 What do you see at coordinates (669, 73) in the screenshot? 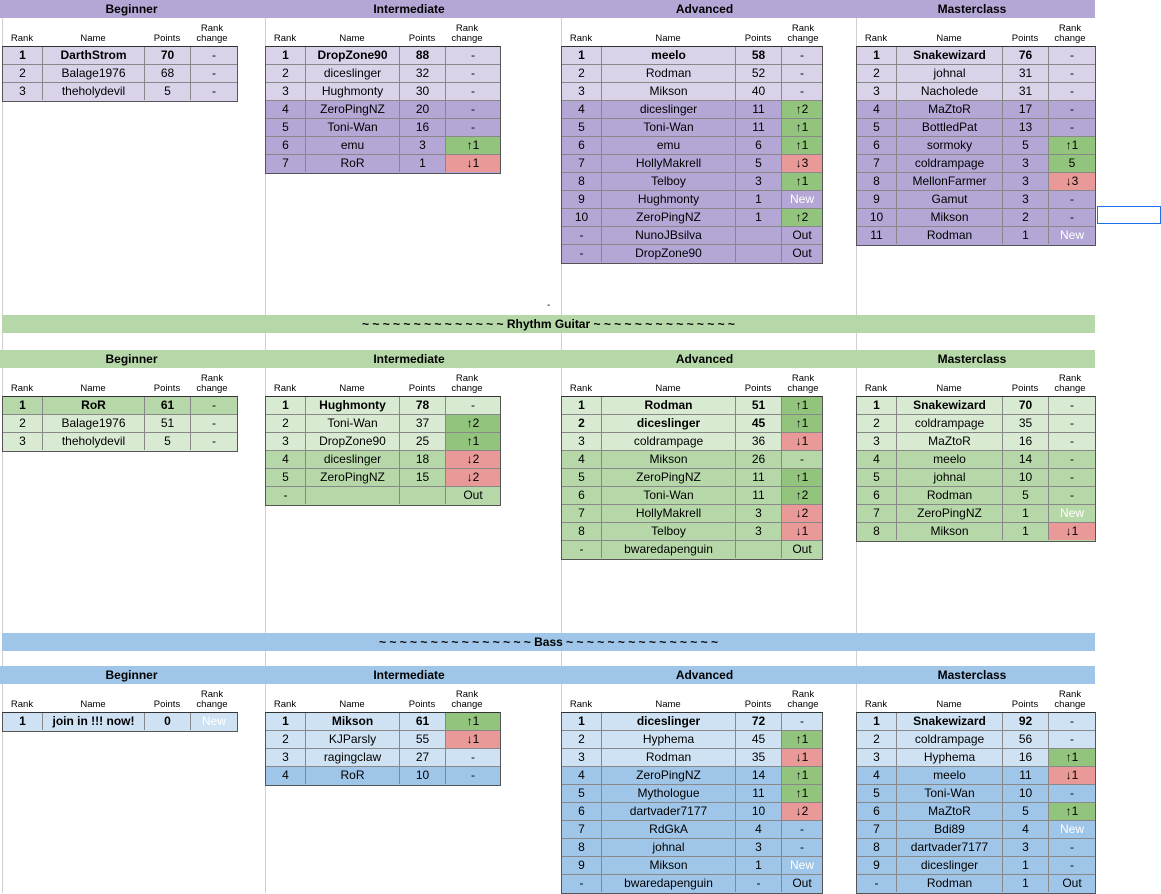
I see `cell-name: Rodman` at bounding box center [669, 73].